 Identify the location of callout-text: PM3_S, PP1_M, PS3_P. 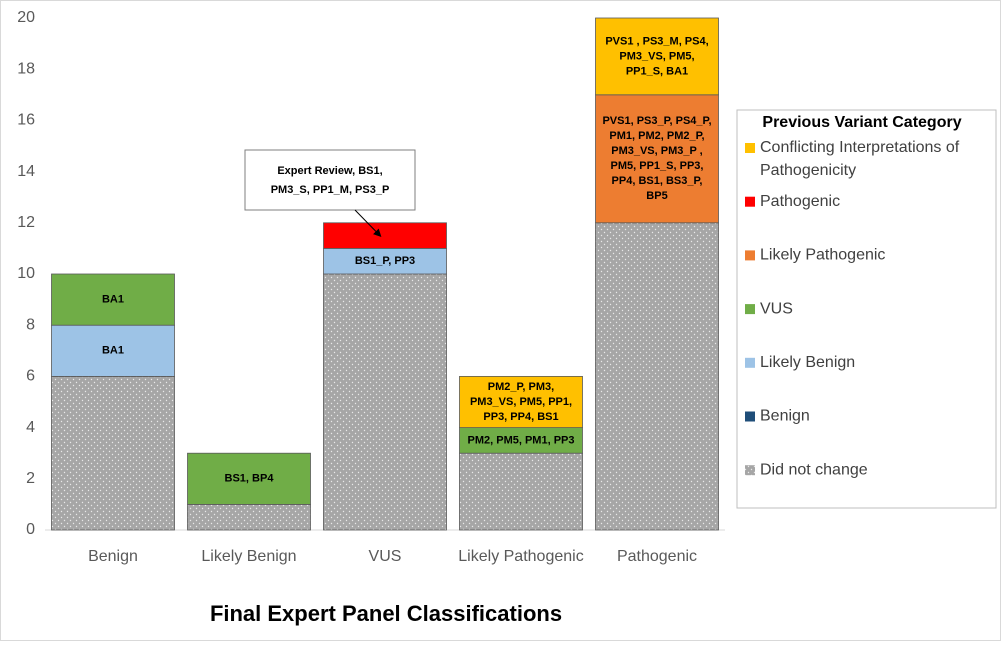
(330, 190).